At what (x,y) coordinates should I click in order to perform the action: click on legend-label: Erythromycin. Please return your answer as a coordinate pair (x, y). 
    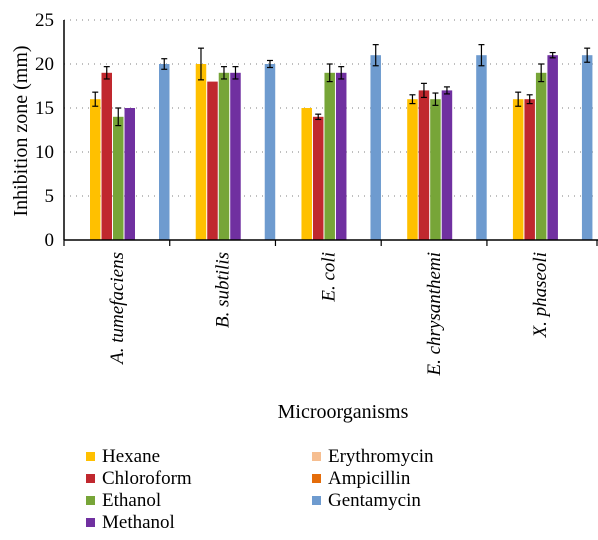
    Looking at the image, I should click on (381, 456).